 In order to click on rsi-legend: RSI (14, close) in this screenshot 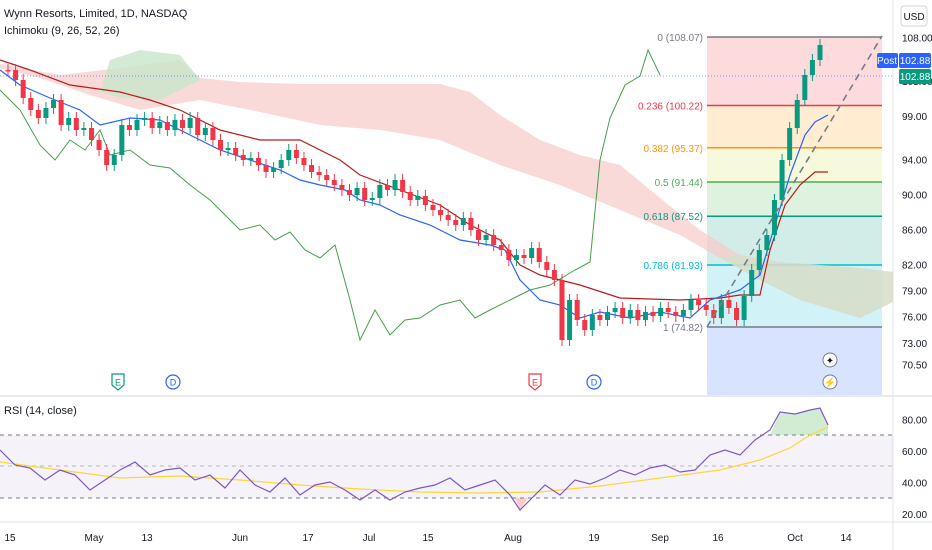, I will do `click(40, 411)`.